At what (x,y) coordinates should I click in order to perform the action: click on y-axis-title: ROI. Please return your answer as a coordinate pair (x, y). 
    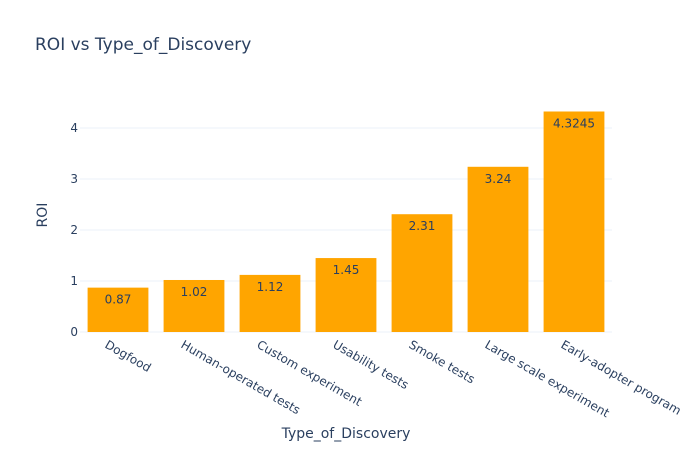
    Looking at the image, I should click on (43, 215).